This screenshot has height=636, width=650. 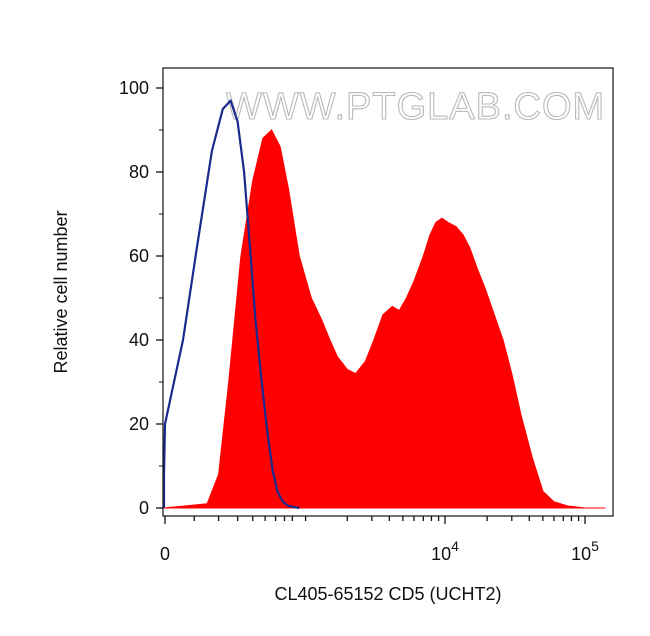 What do you see at coordinates (415, 107) in the screenshot?
I see `watermark: WWW.PTGLAB.COM` at bounding box center [415, 107].